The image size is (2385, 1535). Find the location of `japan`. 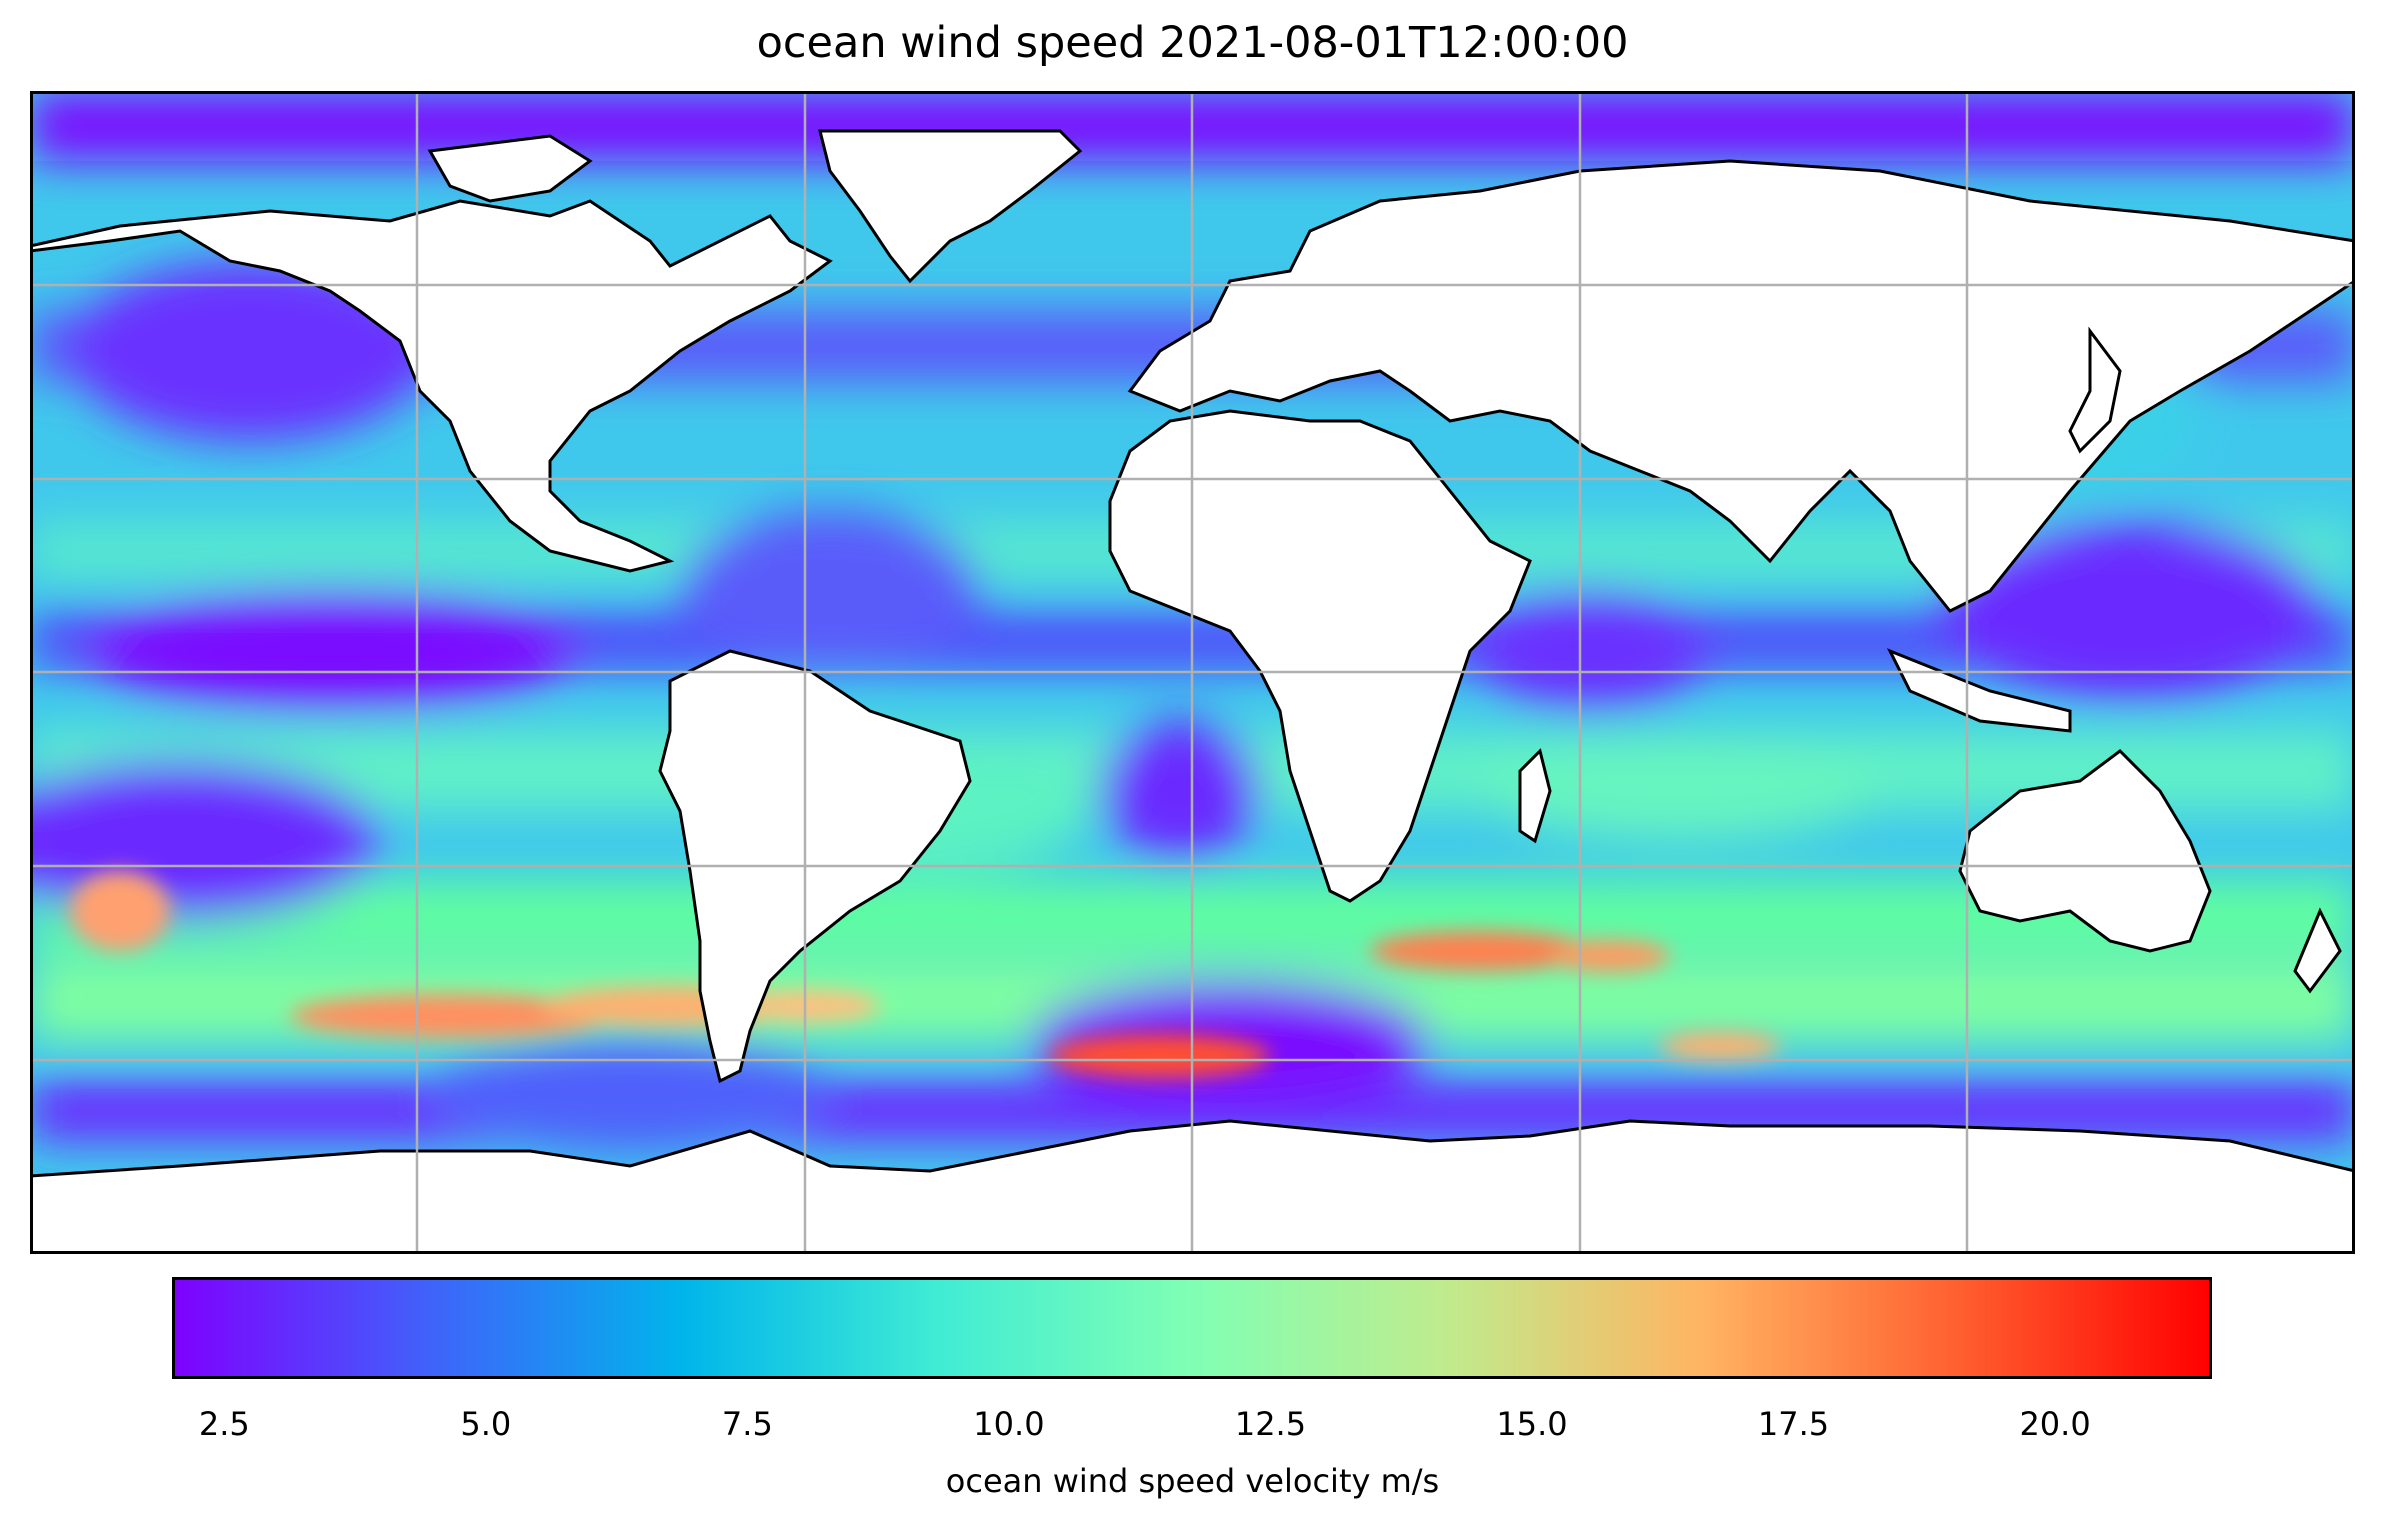

japan is located at coordinates (2095, 390).